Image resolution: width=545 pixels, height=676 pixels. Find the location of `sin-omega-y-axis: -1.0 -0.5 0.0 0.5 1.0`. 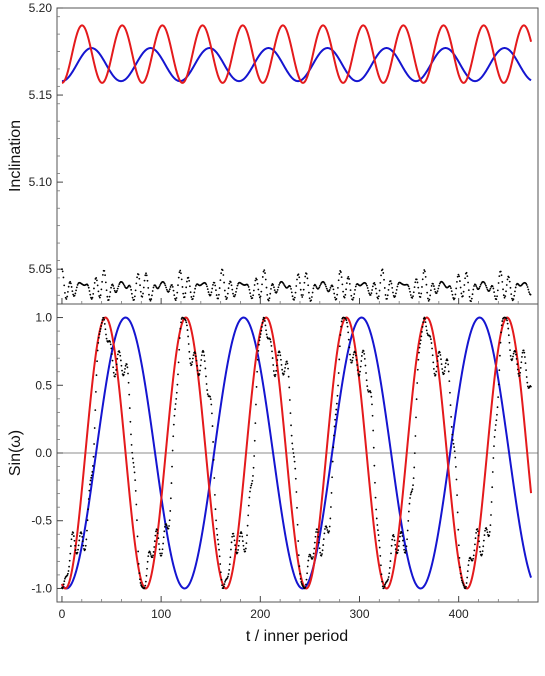

sin-omega-y-axis: -1.0 -0.5 0.0 0.5 1.0 is located at coordinates (47, 453).